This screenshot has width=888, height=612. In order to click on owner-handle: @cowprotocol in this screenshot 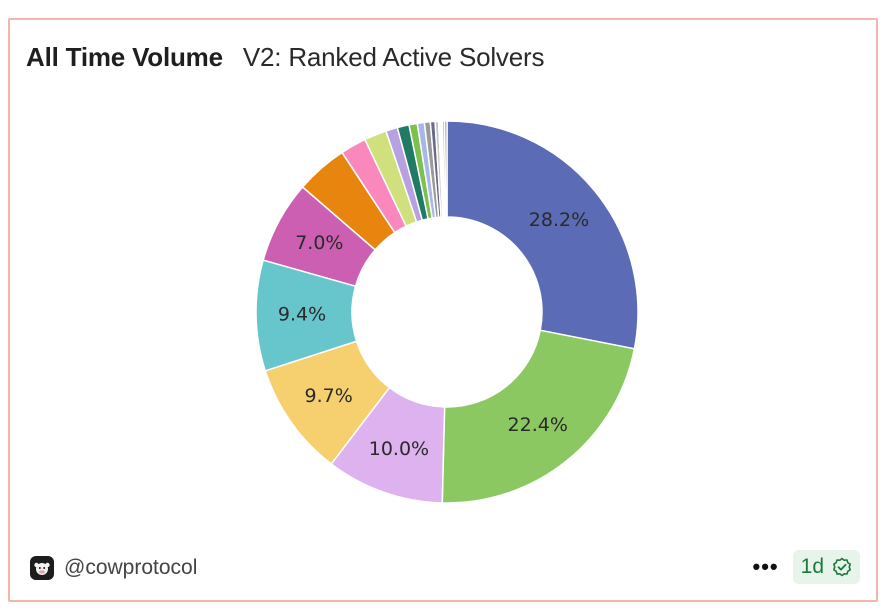, I will do `click(131, 567)`.